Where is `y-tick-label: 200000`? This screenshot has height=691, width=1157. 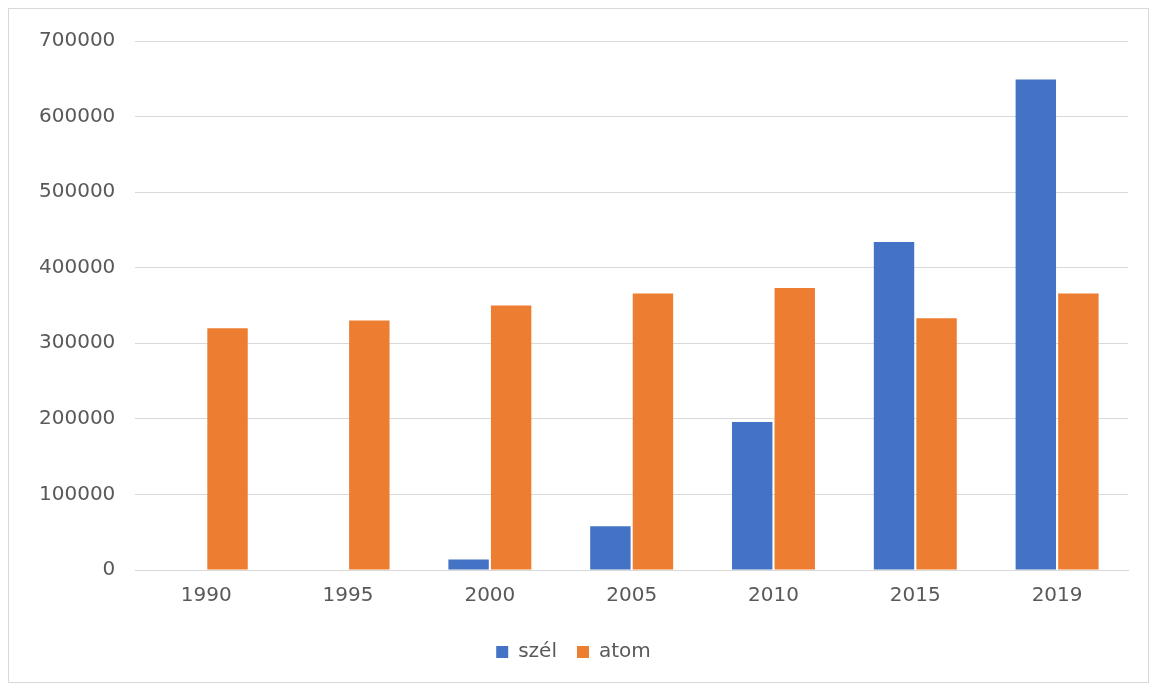
y-tick-label: 200000 is located at coordinates (77, 417).